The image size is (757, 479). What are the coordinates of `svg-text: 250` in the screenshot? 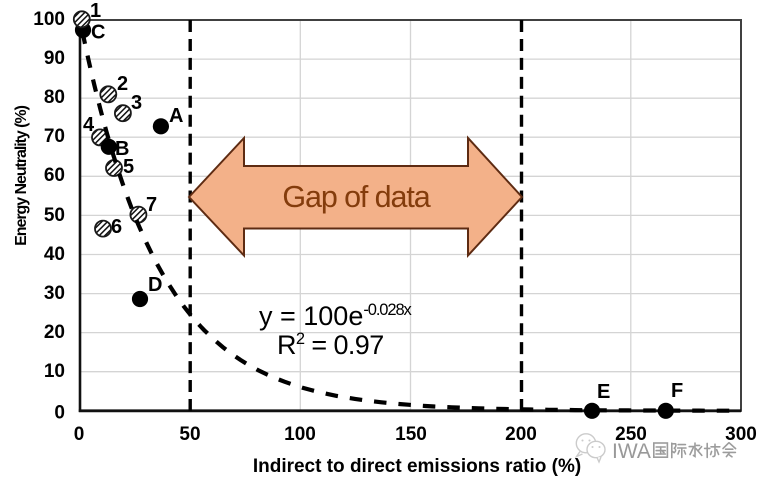 It's located at (631, 434).